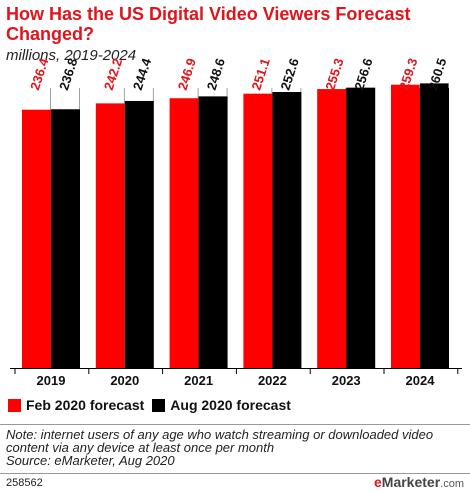 The image size is (470, 492). I want to click on data-label: 236.4, so click(39, 74).